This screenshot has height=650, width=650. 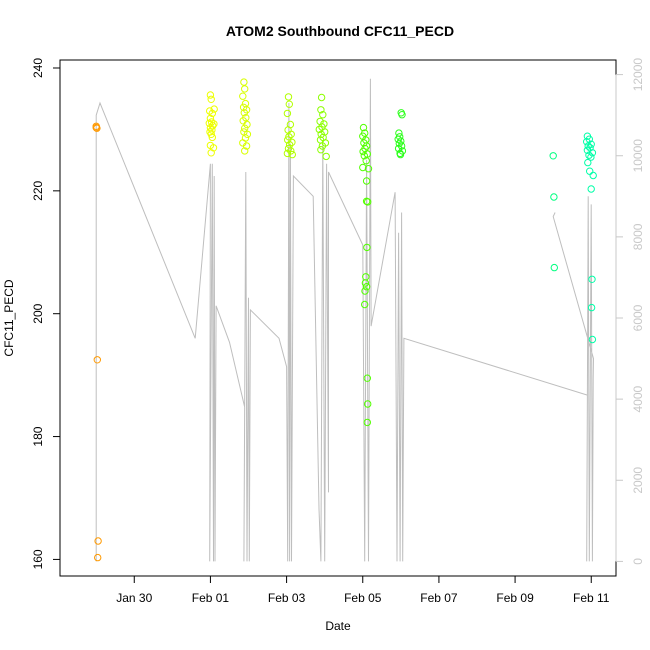 I want to click on x-tick-label: Feb 11, so click(x=591, y=598).